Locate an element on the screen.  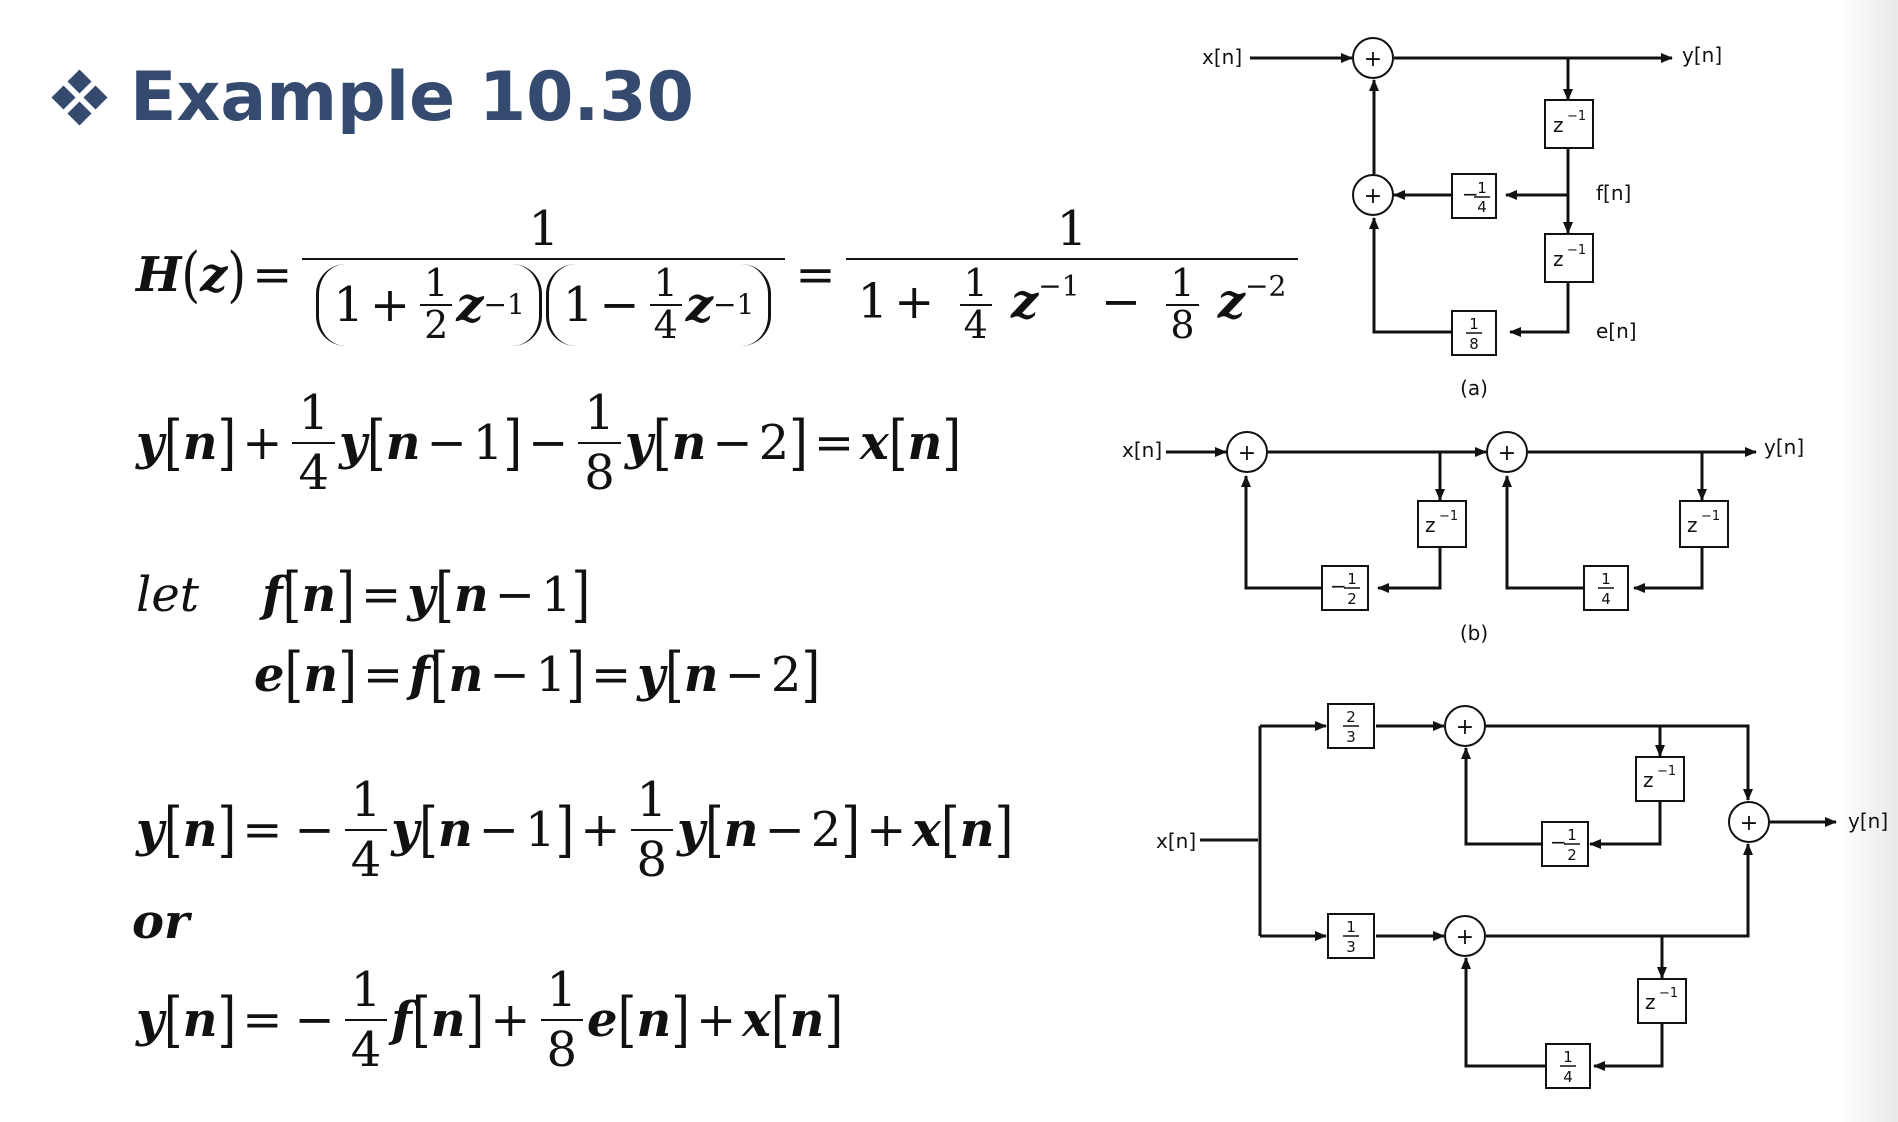
definition-e: e[n] = f[n −1] = y[n −2] is located at coordinates (537, 675).